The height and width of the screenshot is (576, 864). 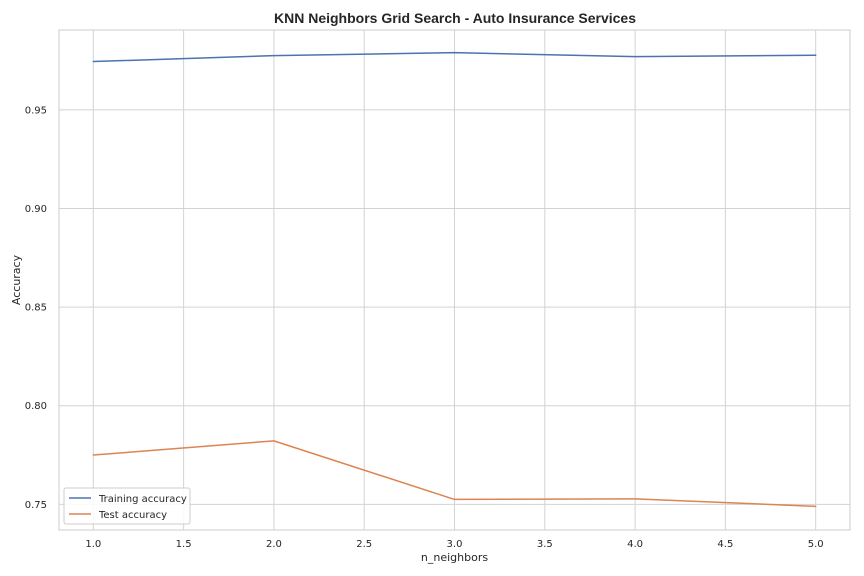 I want to click on y-axis-ticks: 0.75 0.80 0.85 0.90 0.95, so click(x=36, y=307).